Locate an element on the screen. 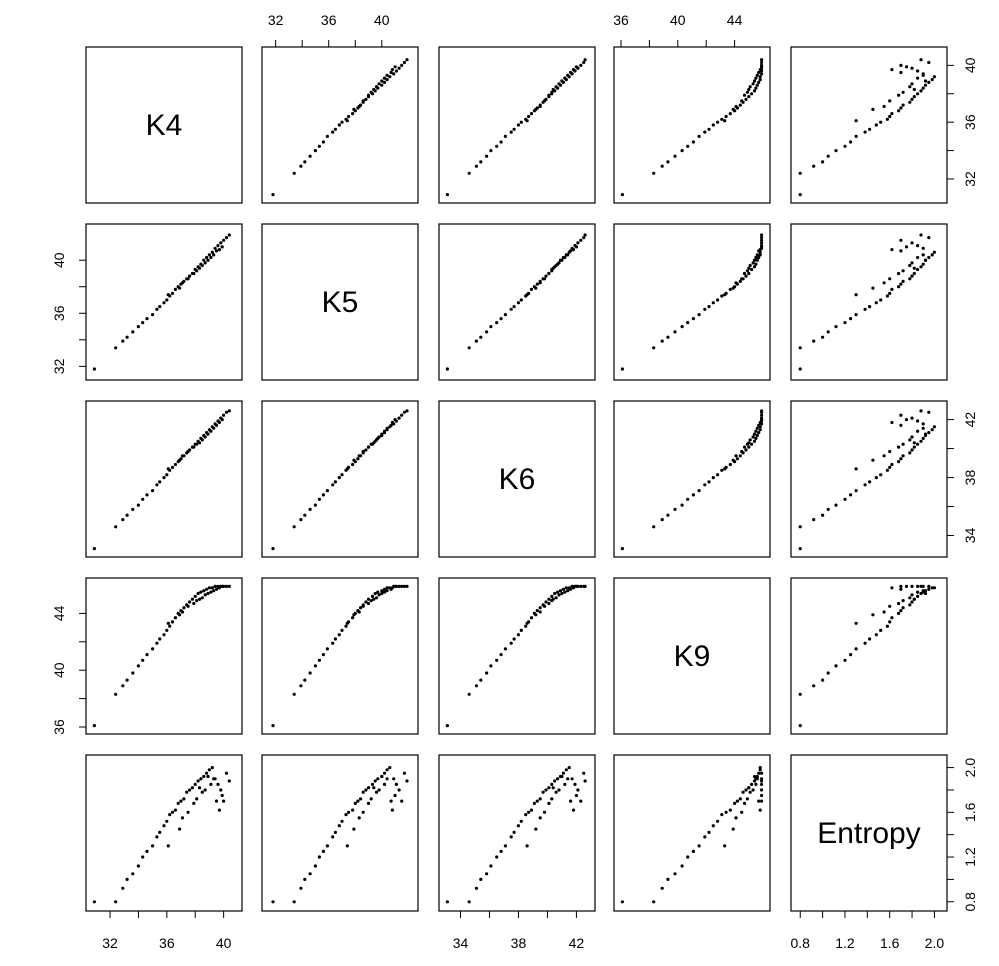 The height and width of the screenshot is (966, 999). tick-label: 1.6 is located at coordinates (970, 812).